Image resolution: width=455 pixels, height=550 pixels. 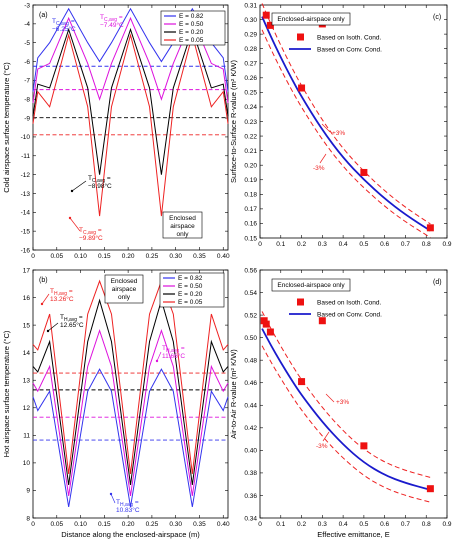 I want to click on y-tick-label: 0.21, so click(x=250, y=151).